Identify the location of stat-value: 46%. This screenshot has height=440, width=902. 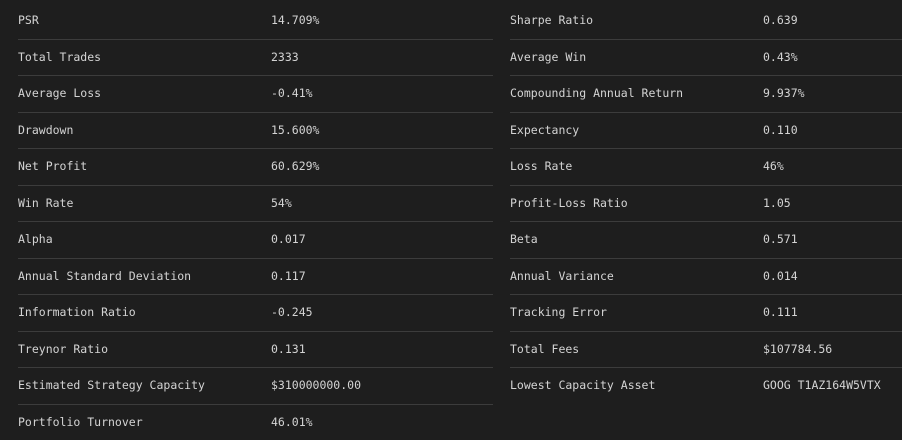
(773, 166).